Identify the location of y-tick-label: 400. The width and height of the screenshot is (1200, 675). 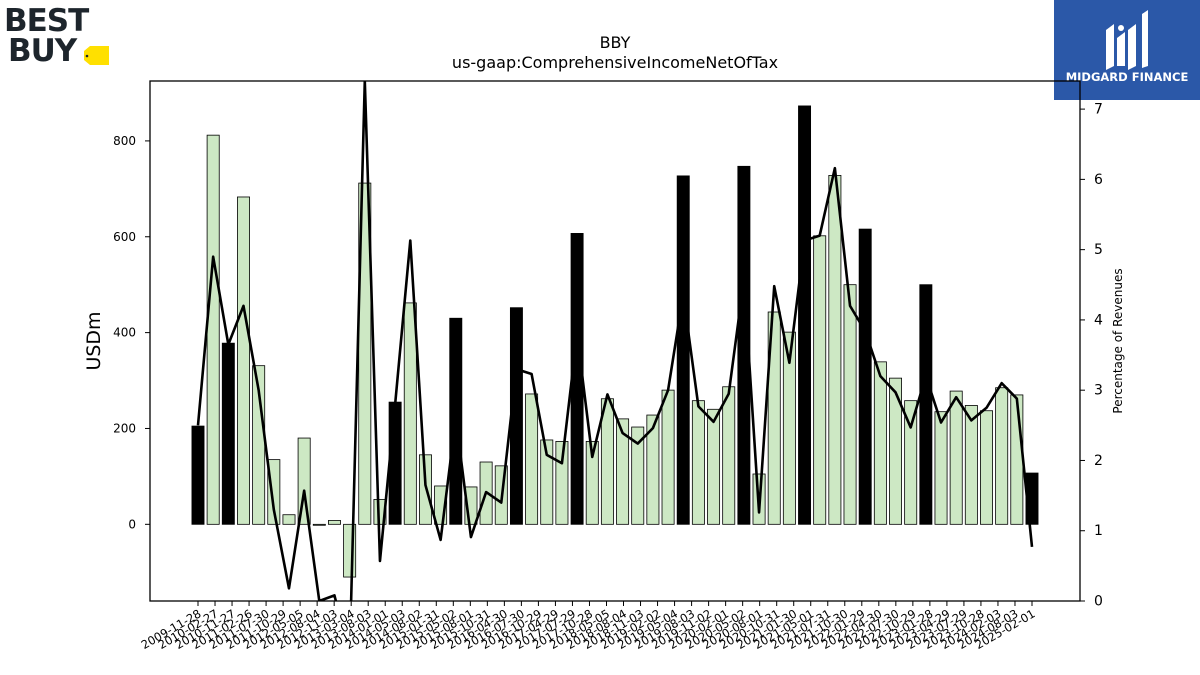
(124, 333).